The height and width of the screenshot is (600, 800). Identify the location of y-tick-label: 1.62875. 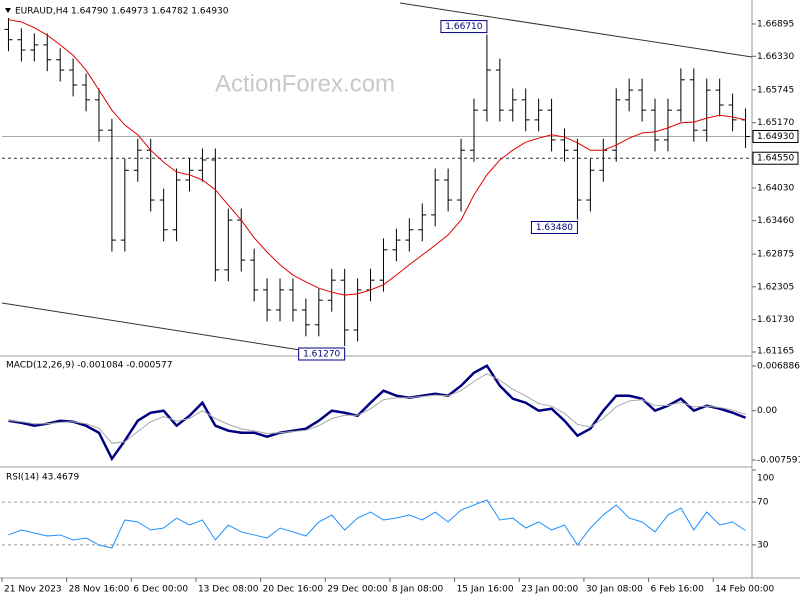
(775, 255).